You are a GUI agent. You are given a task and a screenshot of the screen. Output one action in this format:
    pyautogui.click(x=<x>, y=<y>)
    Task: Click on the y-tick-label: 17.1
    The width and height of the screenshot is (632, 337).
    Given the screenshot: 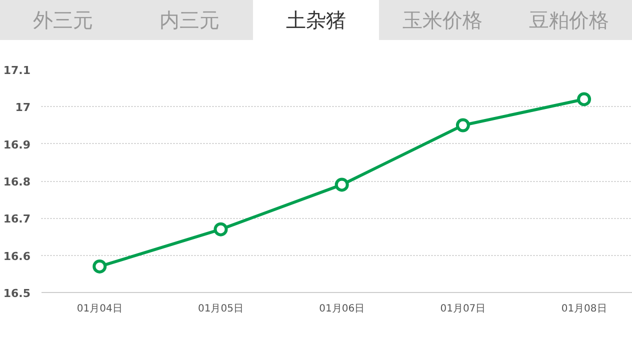 What is the action you would take?
    pyautogui.click(x=16, y=70)
    